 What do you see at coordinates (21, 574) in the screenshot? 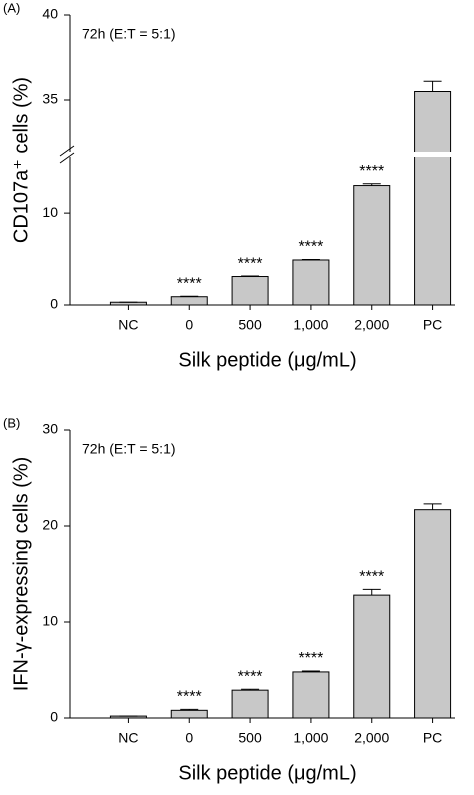
I see `y-axis-title: IFN-γ-expressing cells (%)` at bounding box center [21, 574].